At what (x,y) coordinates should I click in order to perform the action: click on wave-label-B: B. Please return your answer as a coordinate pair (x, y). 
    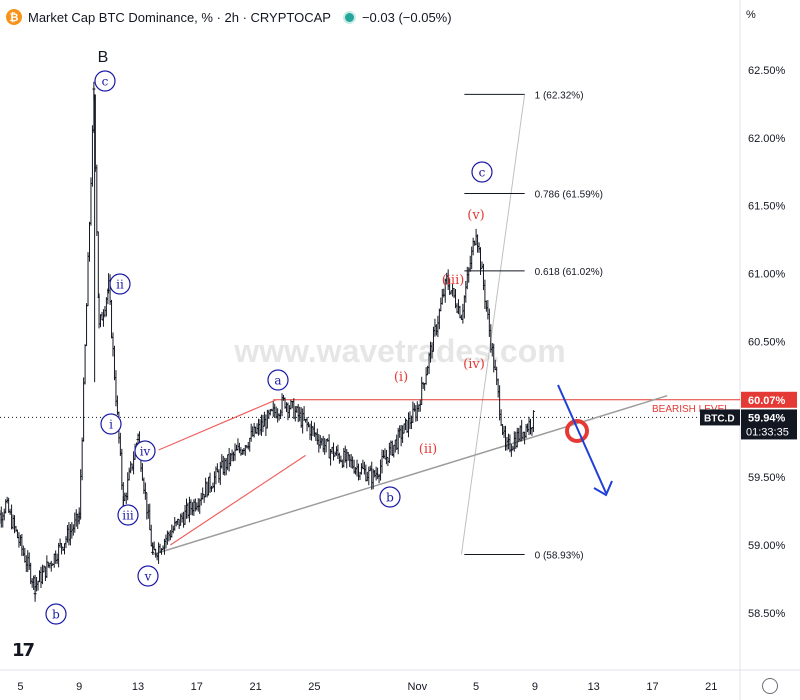
    Looking at the image, I should click on (103, 57).